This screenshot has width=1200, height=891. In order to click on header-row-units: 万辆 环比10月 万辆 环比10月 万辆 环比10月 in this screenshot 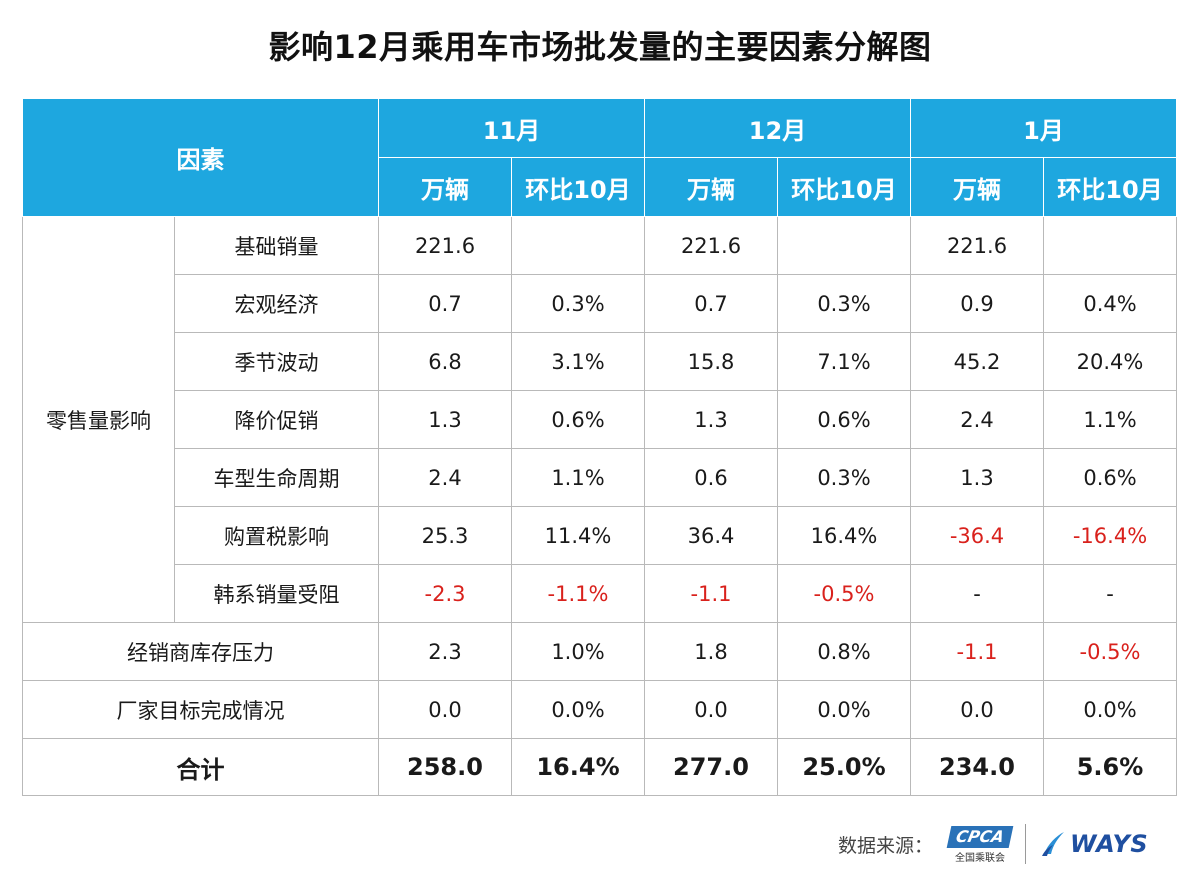, I will do `click(600, 187)`.